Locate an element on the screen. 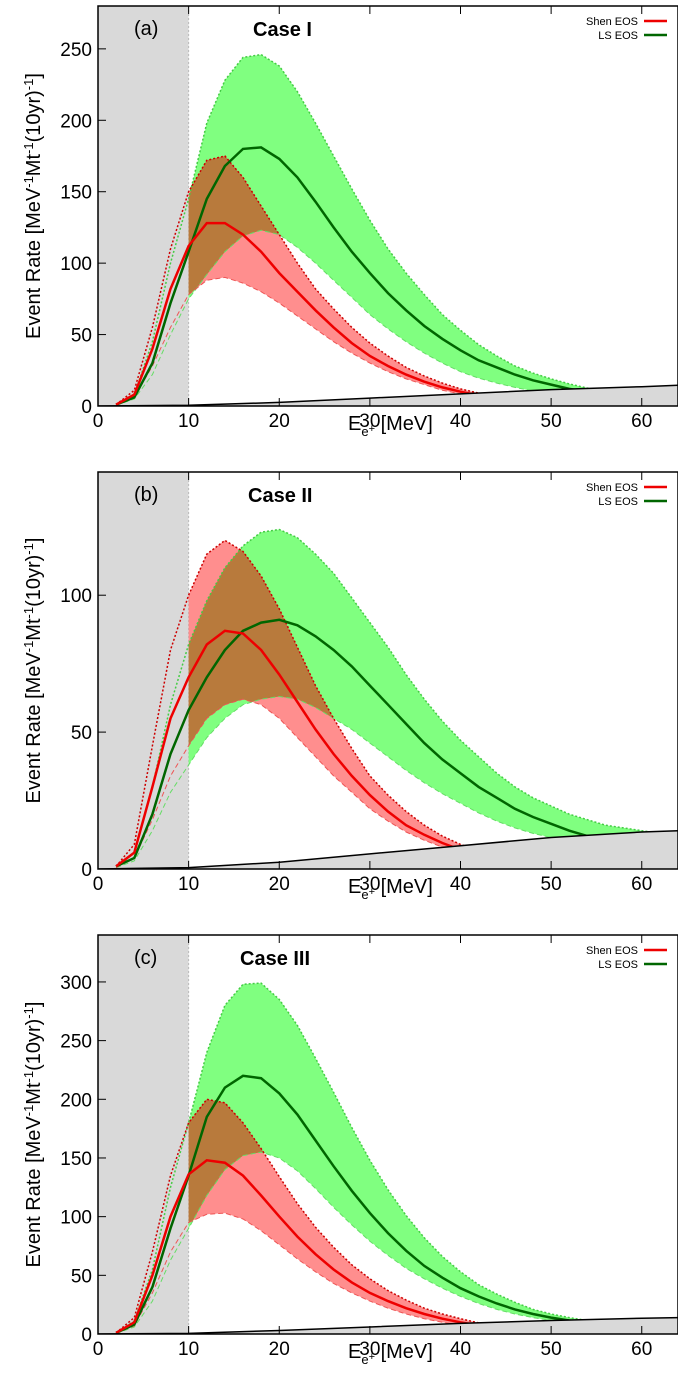 The image size is (678, 1397). case-title: Case III is located at coordinates (275, 959).